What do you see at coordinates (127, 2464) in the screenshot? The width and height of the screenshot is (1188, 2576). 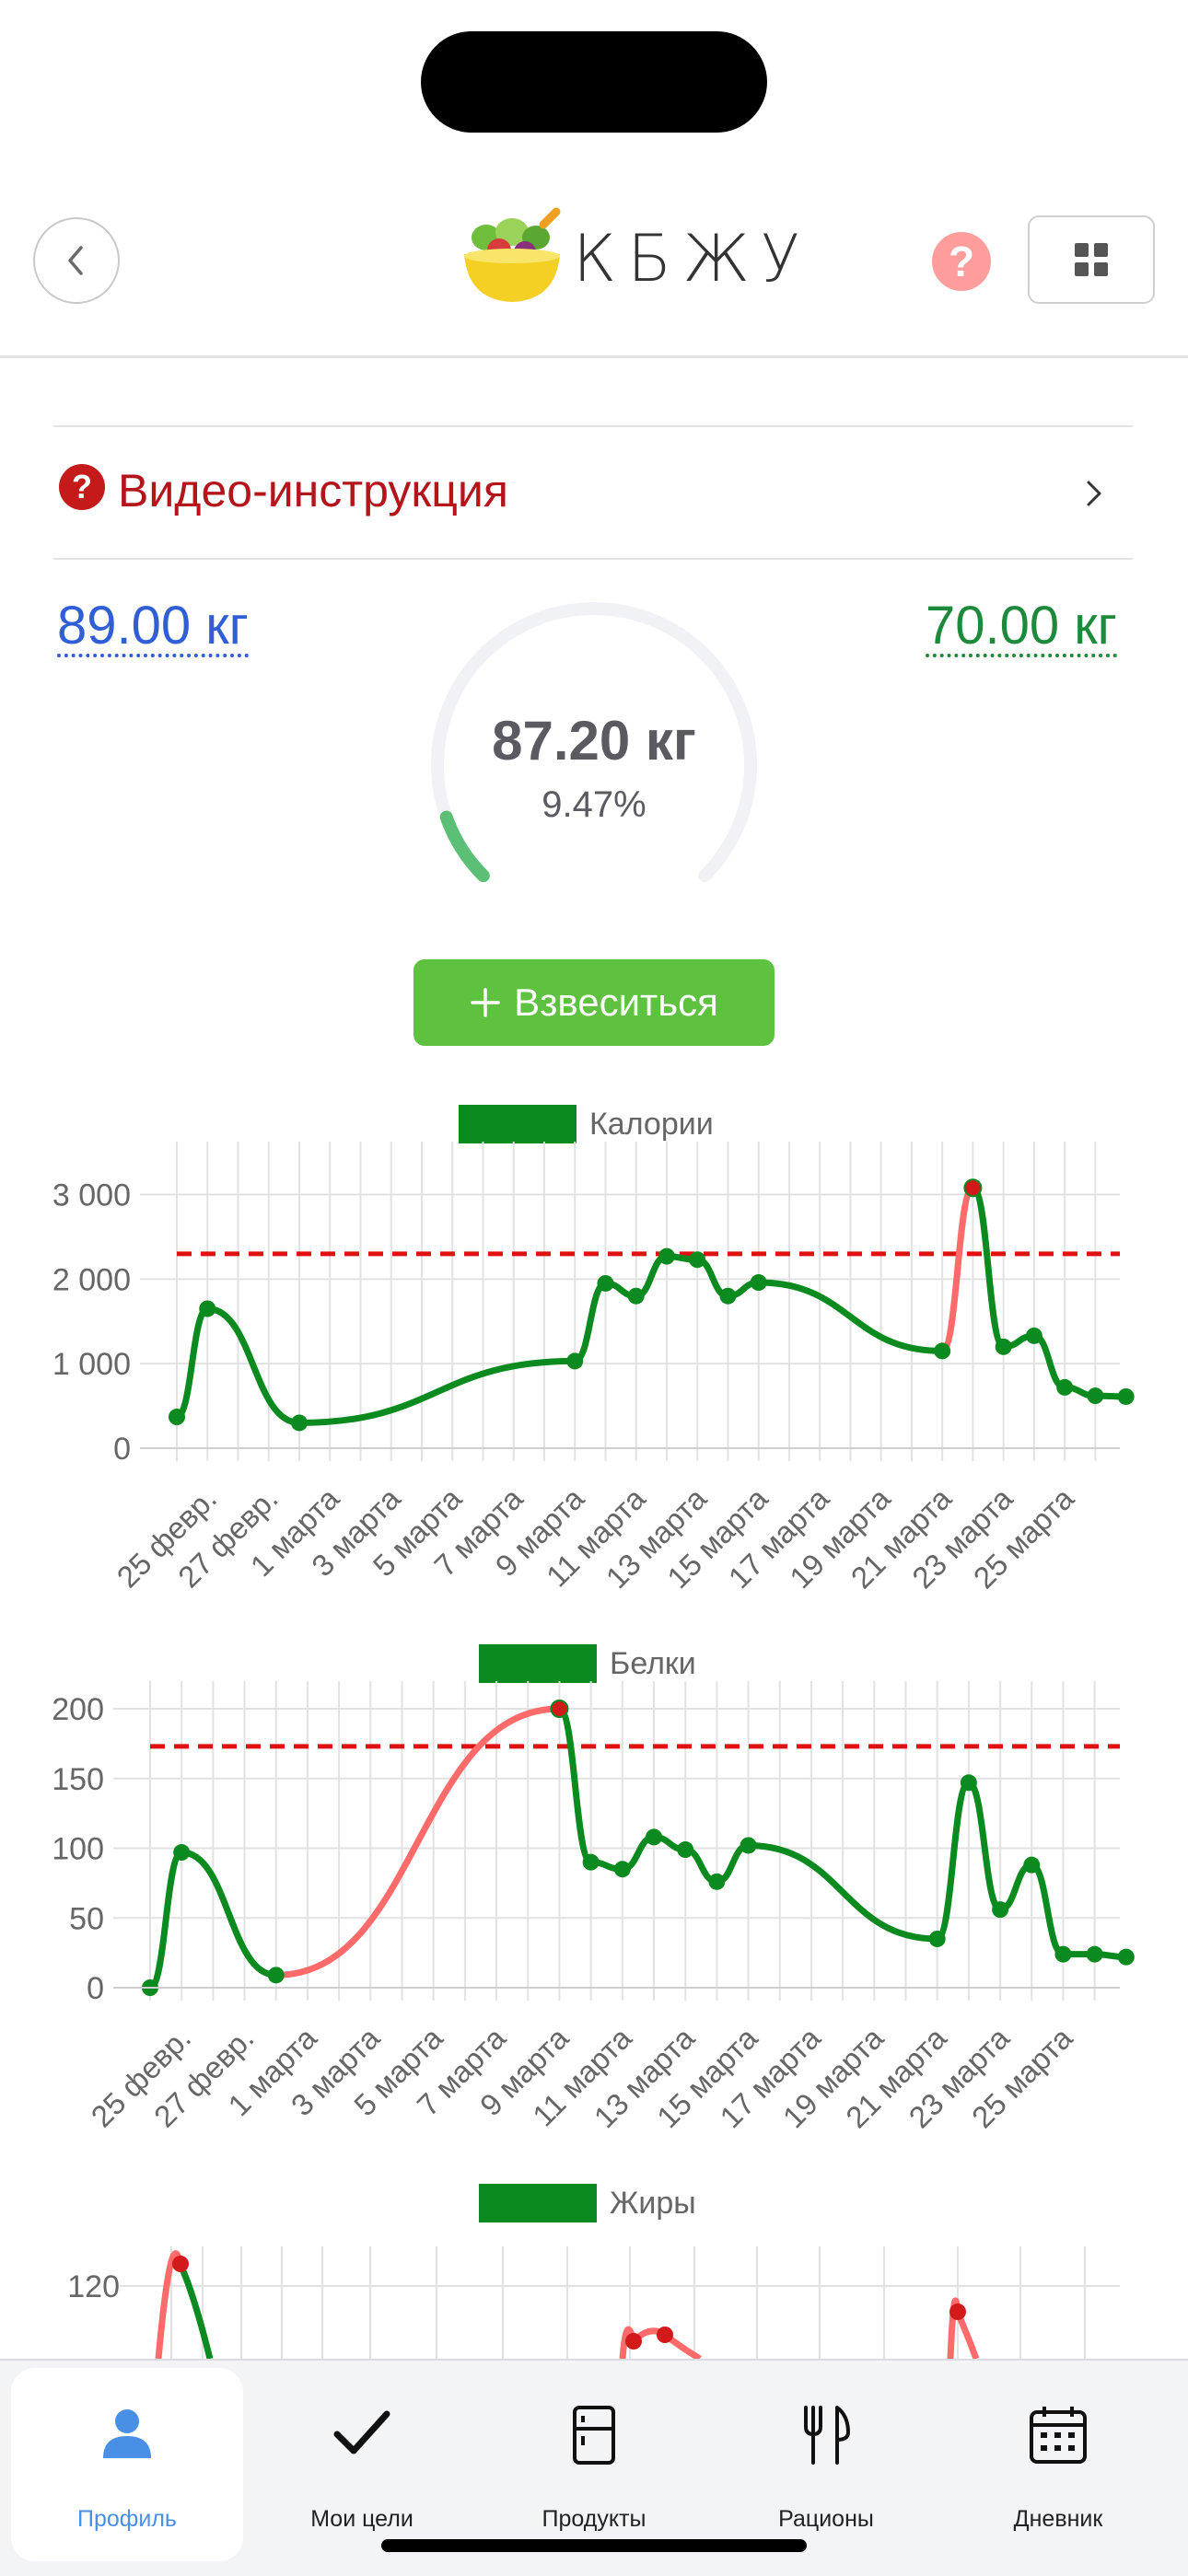 I see `tab-profile: Профиль` at bounding box center [127, 2464].